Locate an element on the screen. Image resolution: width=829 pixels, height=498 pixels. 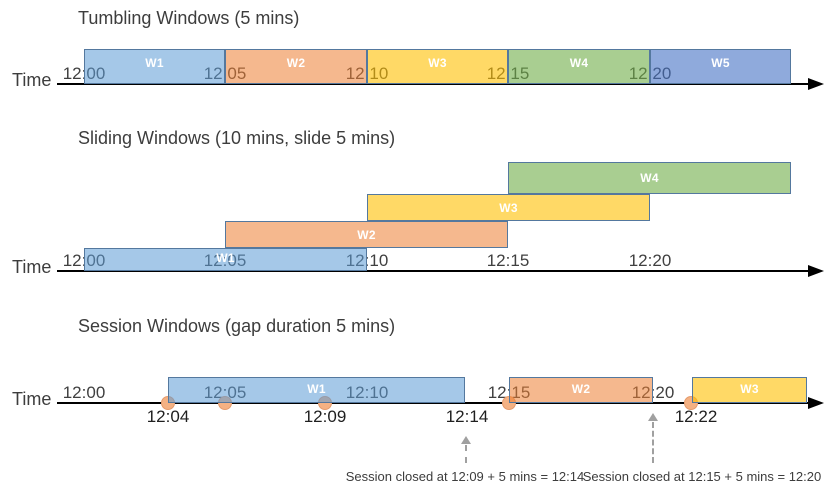
sliding-window-label-w1: W1 is located at coordinates (225, 257).